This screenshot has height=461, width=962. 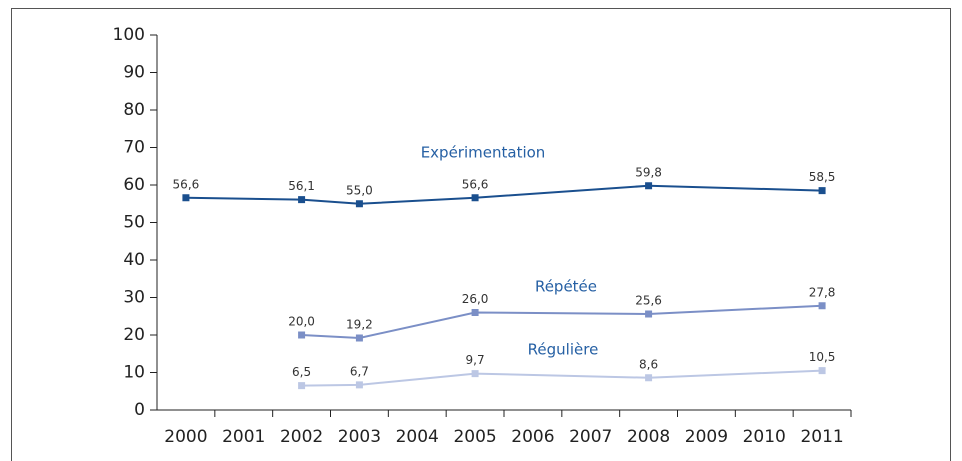 I want to click on value-label: 58,5, so click(x=822, y=177).